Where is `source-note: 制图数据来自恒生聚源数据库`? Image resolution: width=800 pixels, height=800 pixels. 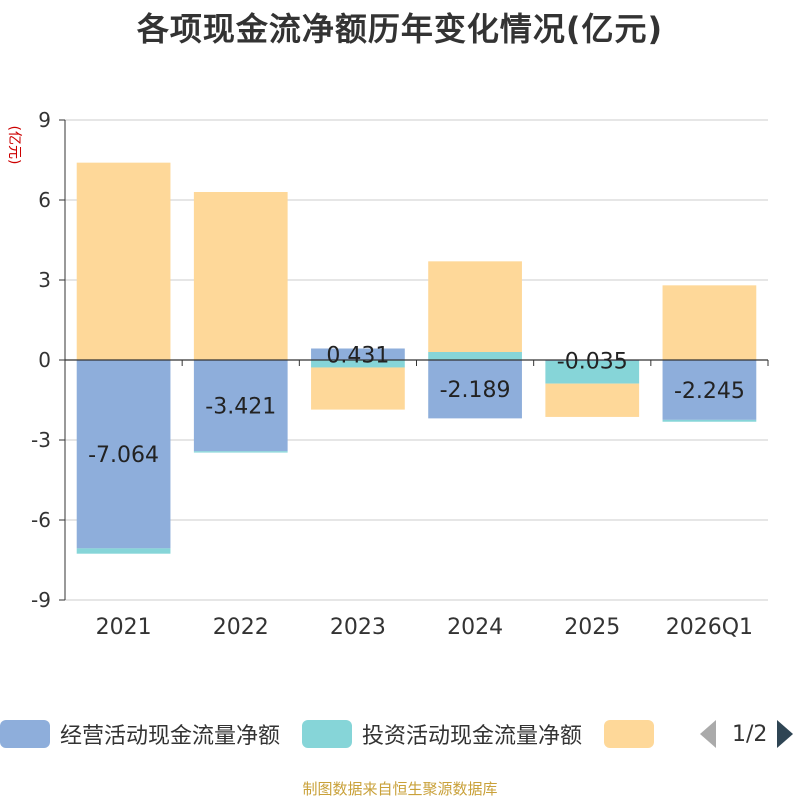 source-note: 制图数据来自恒生聚源数据库 is located at coordinates (400, 789).